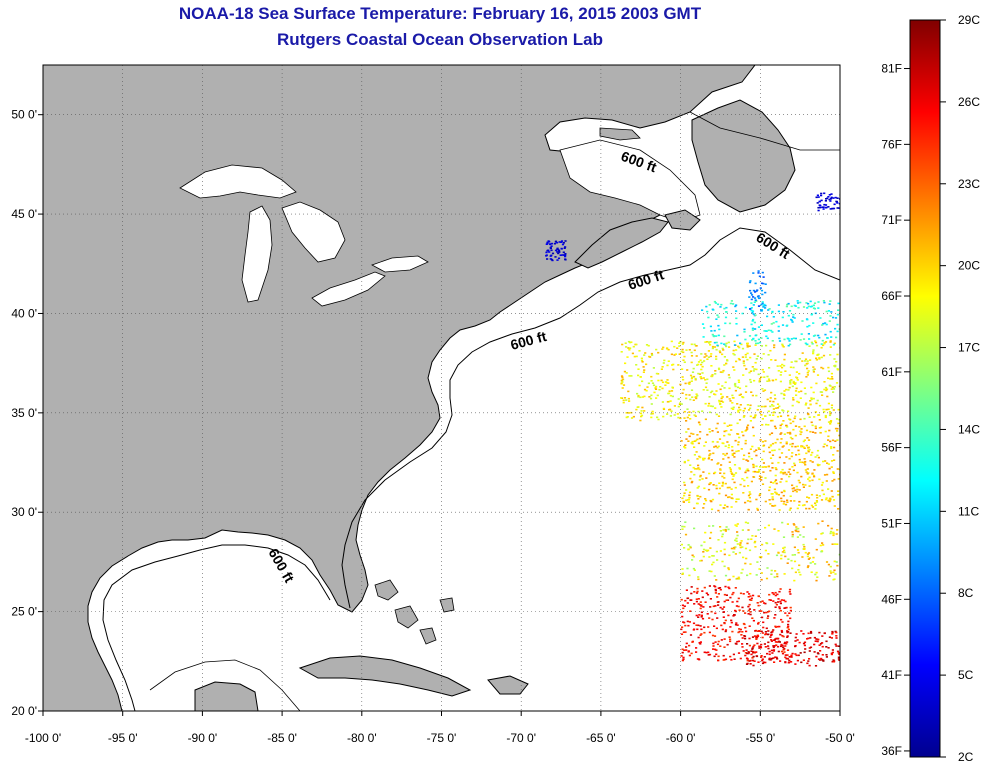 This screenshot has height=770, width=984. I want to click on temperature-colorbar, so click(925, 388).